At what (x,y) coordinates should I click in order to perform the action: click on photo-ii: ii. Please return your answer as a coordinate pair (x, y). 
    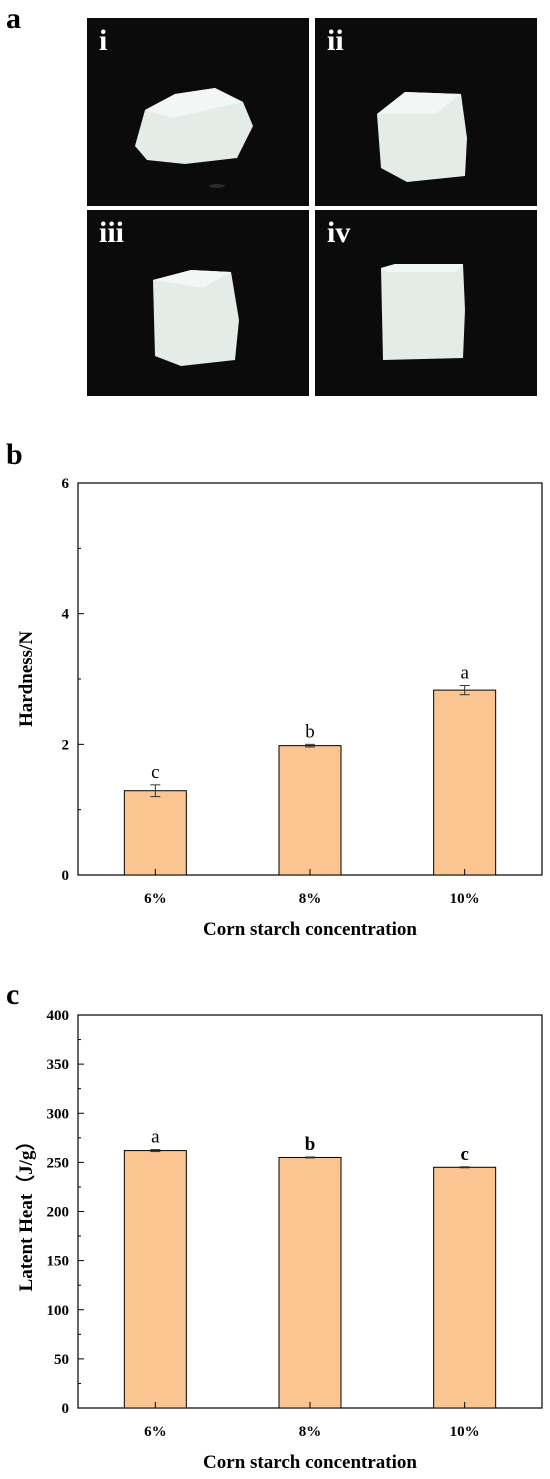
    Looking at the image, I should click on (426, 112).